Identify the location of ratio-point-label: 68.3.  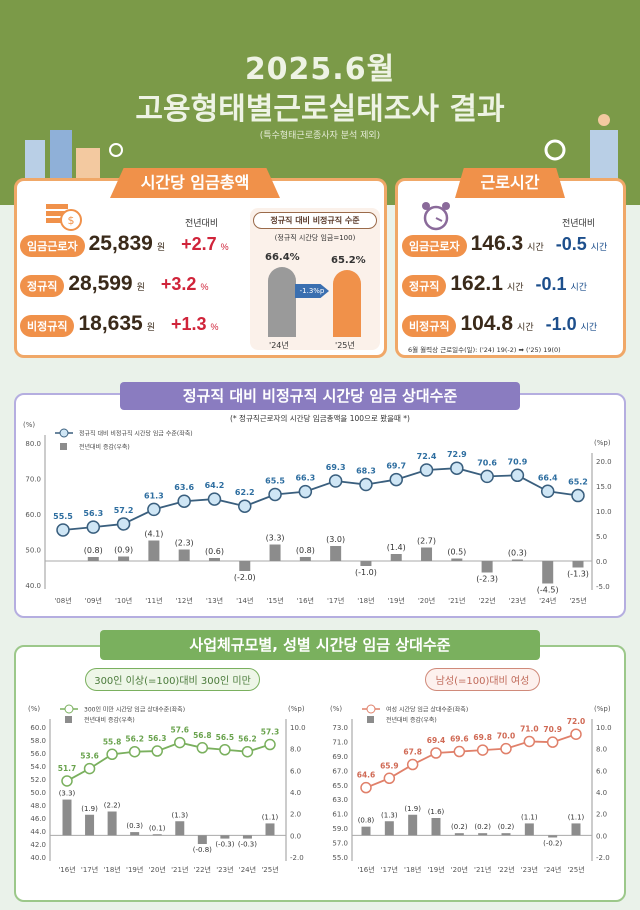
(366, 471).